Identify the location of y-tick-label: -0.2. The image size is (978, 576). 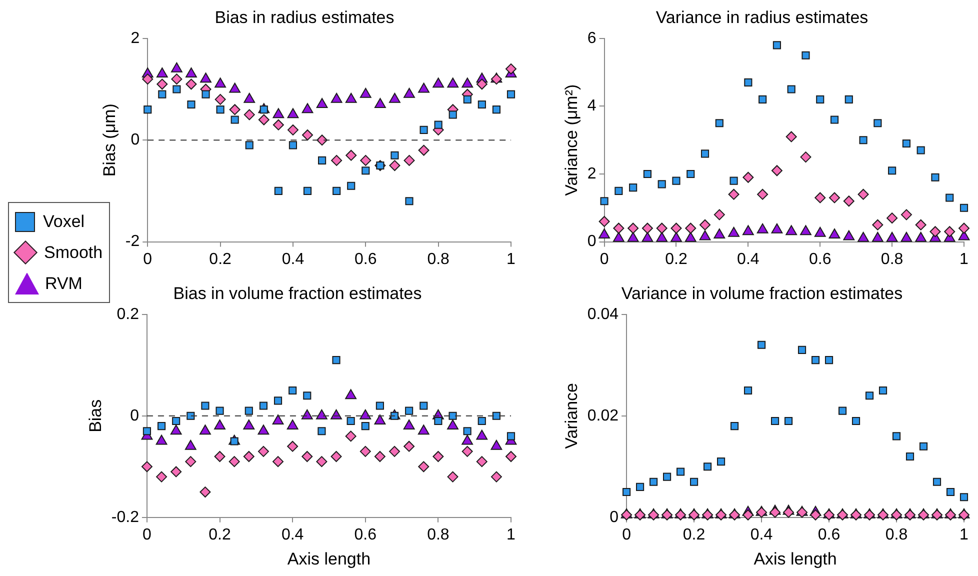
(125, 517).